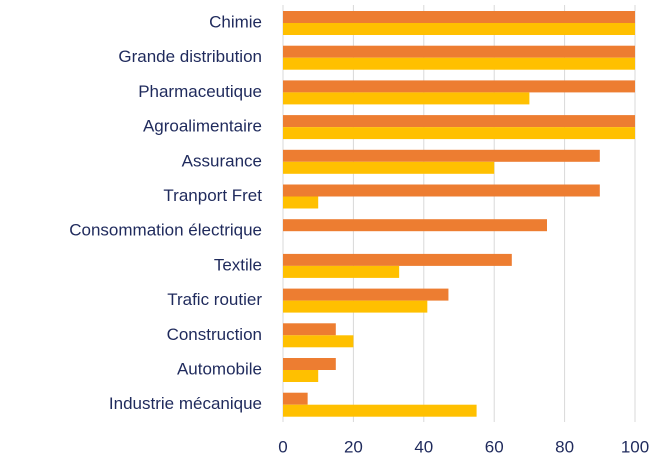 This screenshot has height=458, width=654. I want to click on x-tick-label: 20, so click(353, 446).